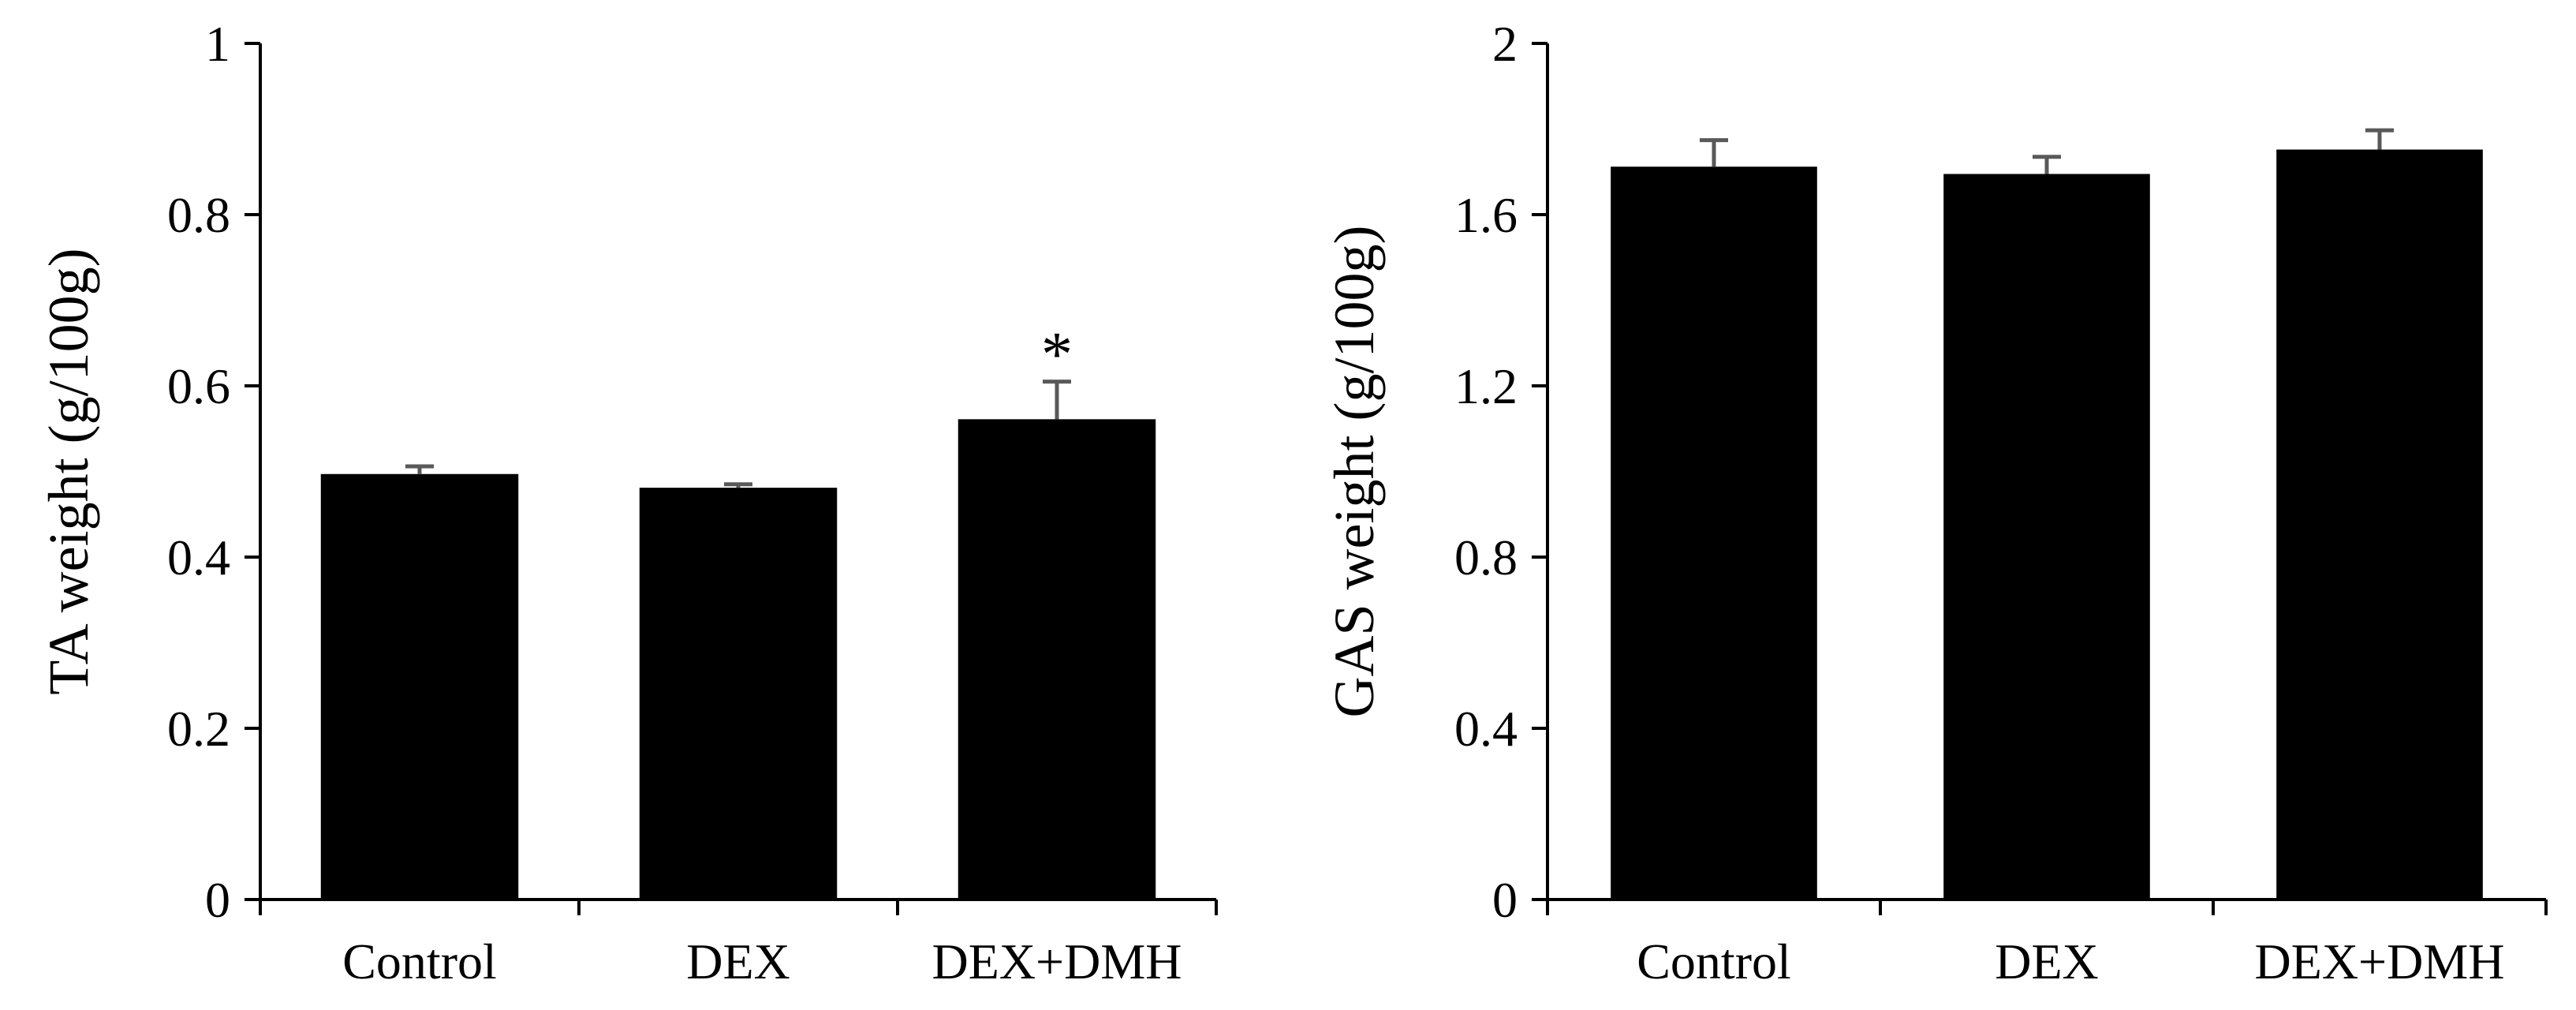 This screenshot has height=1010, width=2576. What do you see at coordinates (1057, 961) in the screenshot?
I see `panel-1-category-label: DEX+DMH` at bounding box center [1057, 961].